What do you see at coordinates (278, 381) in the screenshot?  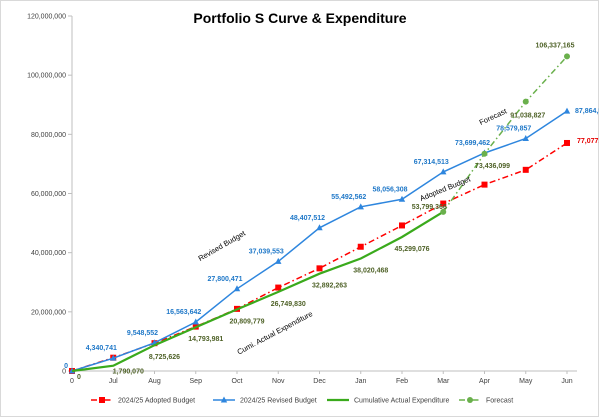 I see `x-tick-label: Nov` at bounding box center [278, 381].